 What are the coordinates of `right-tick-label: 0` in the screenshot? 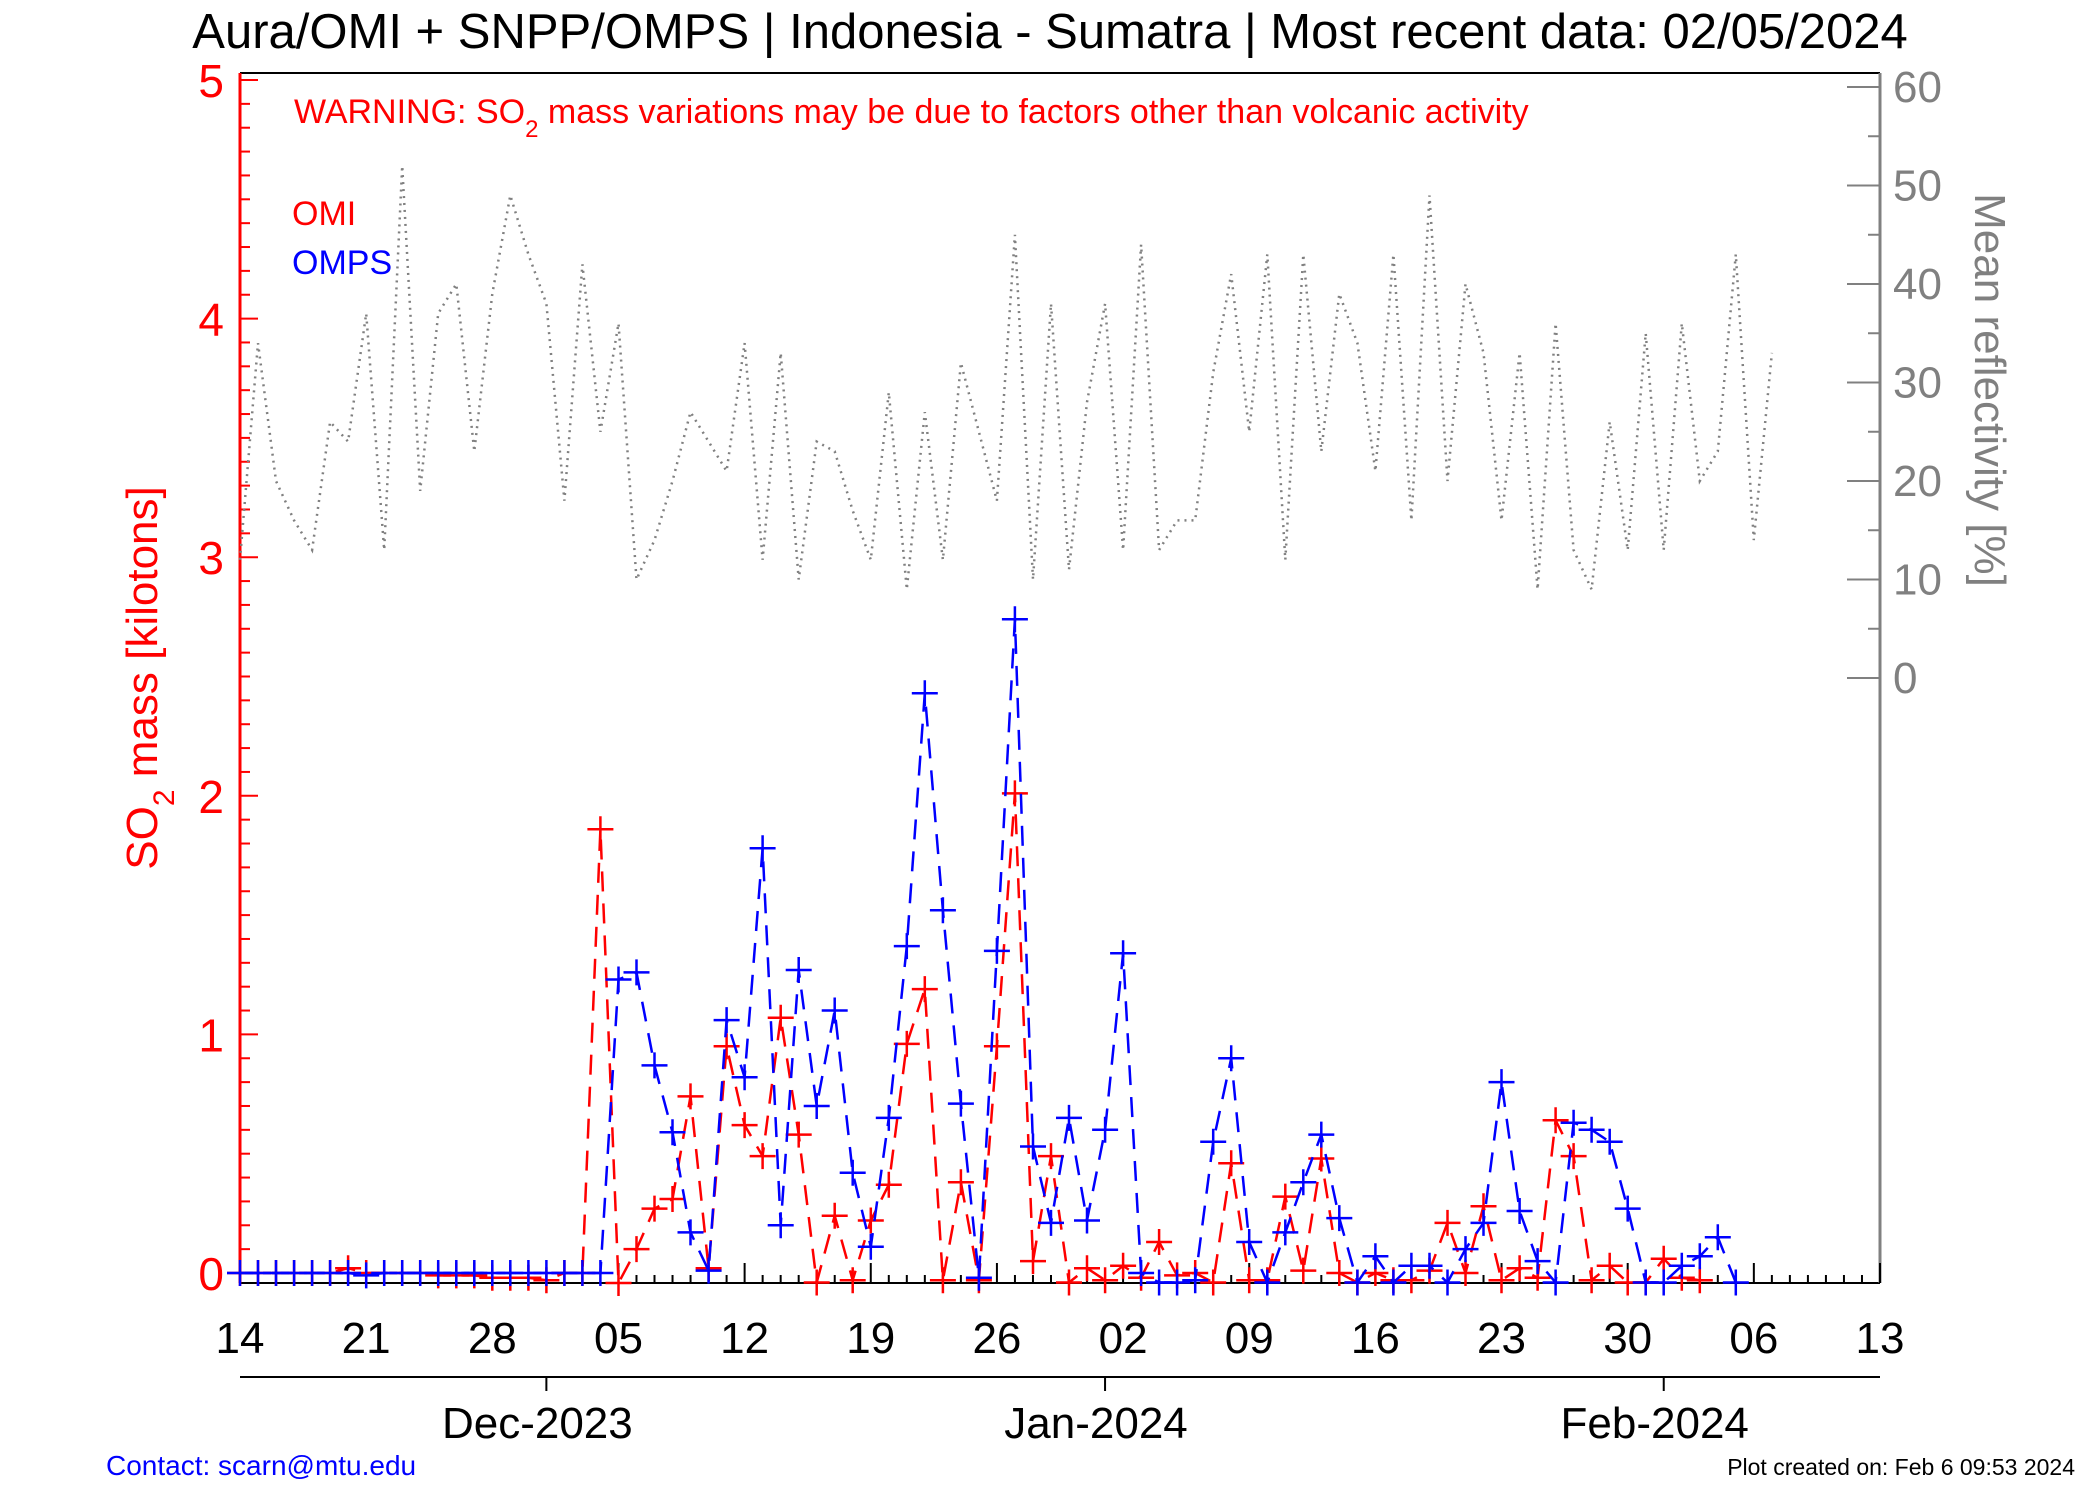 It's located at (1905, 678).